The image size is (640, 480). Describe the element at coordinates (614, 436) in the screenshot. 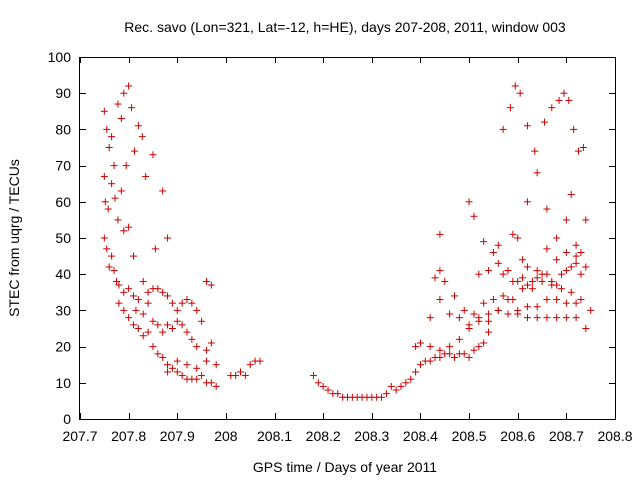

I see `x-tick-label: 208.8` at that location.